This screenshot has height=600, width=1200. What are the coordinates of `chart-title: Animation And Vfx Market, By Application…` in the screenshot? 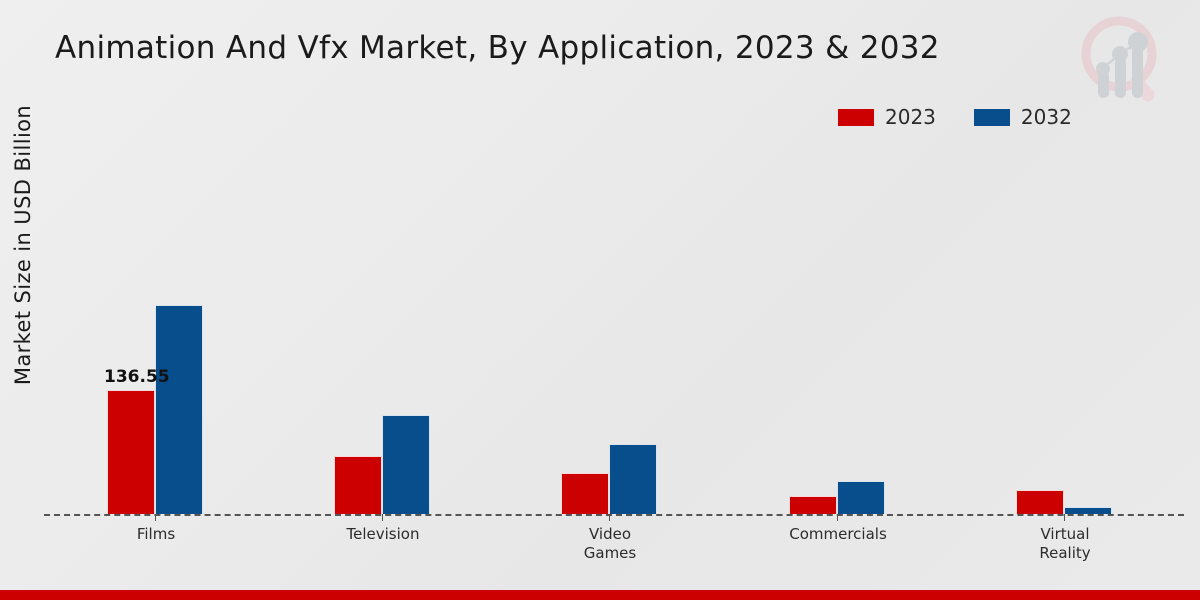 It's located at (497, 48).